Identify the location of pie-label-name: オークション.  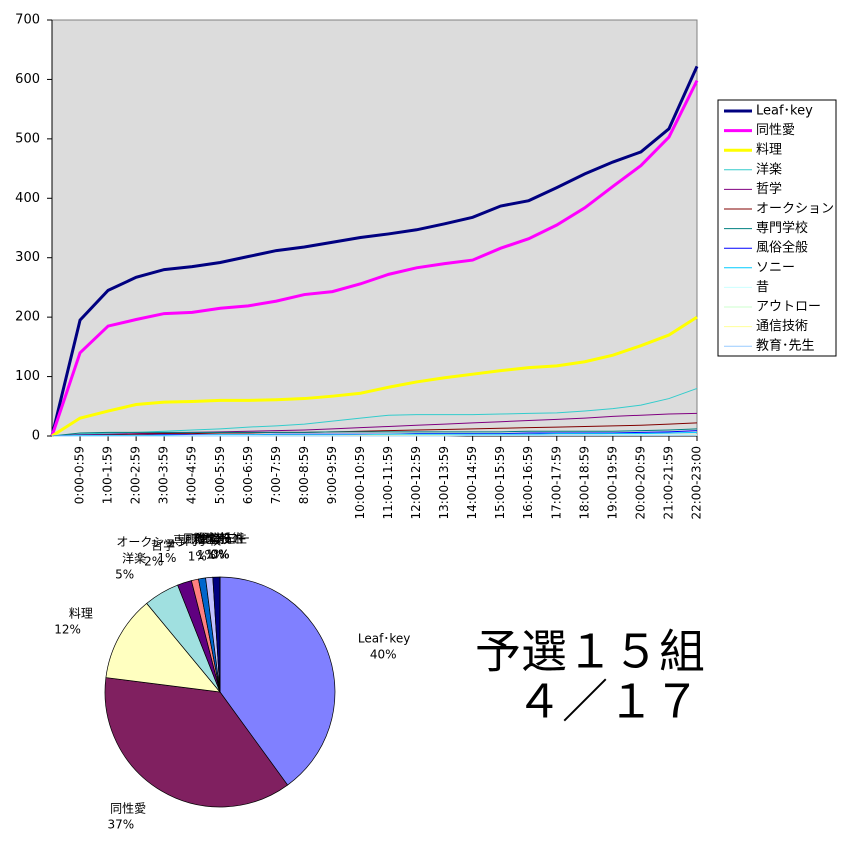
(152, 542).